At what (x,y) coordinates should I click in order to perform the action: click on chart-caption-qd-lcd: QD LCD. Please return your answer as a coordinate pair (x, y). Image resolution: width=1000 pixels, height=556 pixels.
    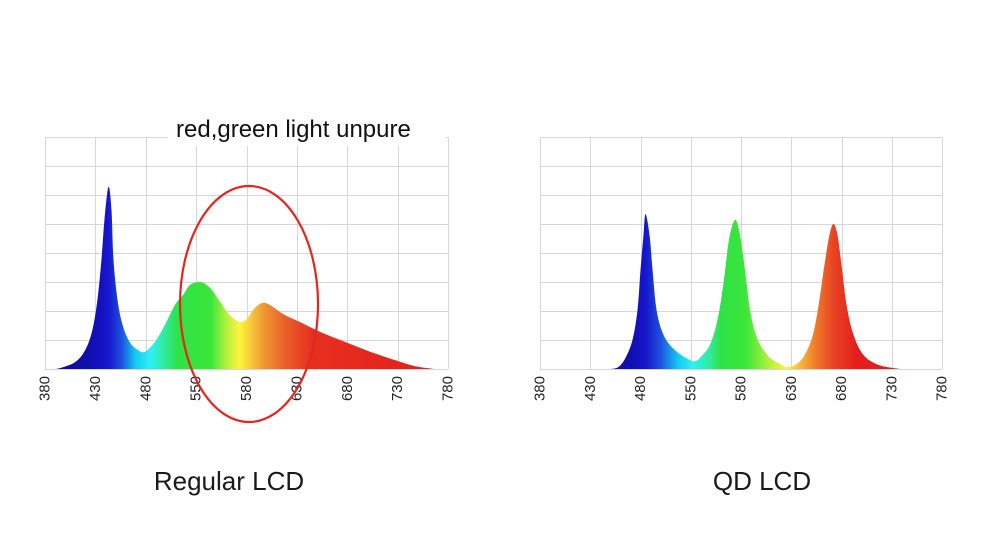
    Looking at the image, I should click on (762, 481).